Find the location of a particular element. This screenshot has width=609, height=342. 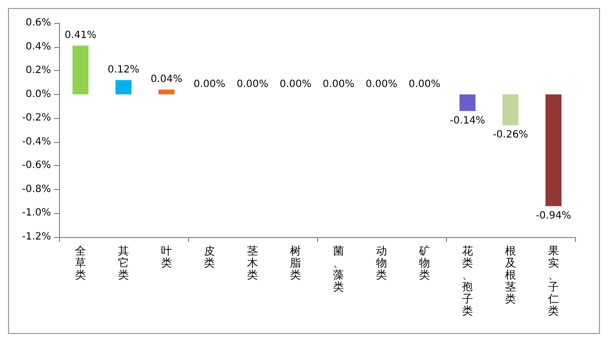

y-tick-label: 0.4% is located at coordinates (38, 46).